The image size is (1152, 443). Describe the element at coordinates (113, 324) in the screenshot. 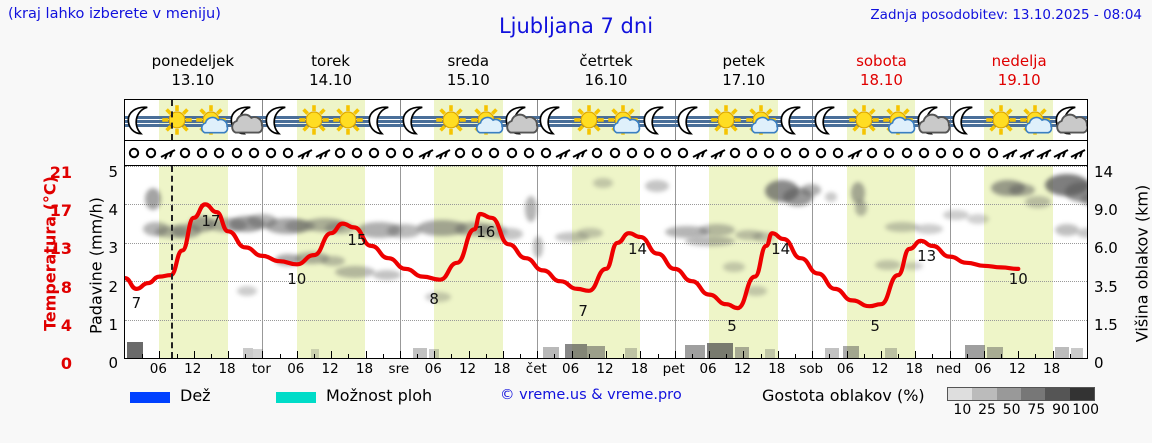

I see `precipitation-tick-4: 1` at that location.